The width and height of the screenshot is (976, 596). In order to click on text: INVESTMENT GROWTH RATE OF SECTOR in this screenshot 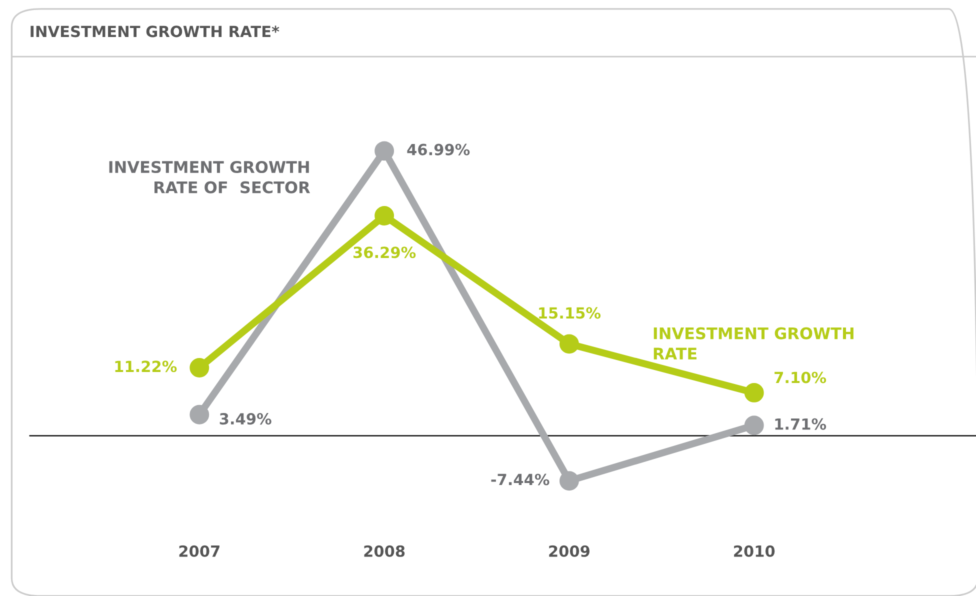, I will do `click(209, 177)`.